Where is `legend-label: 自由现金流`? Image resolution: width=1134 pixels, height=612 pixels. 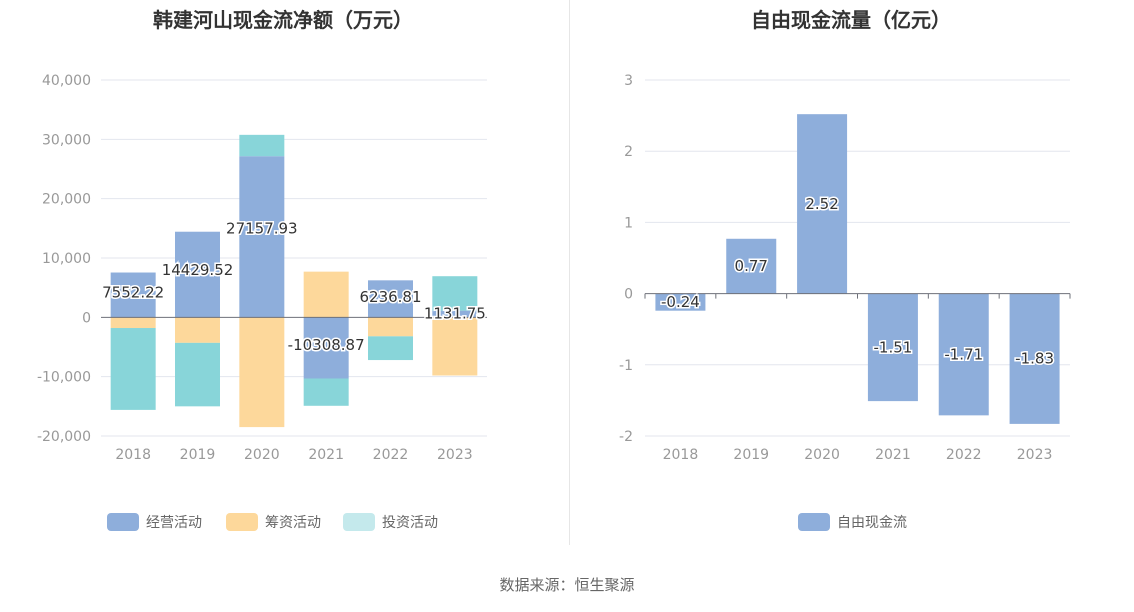 legend-label: 自由现金流 is located at coordinates (872, 523).